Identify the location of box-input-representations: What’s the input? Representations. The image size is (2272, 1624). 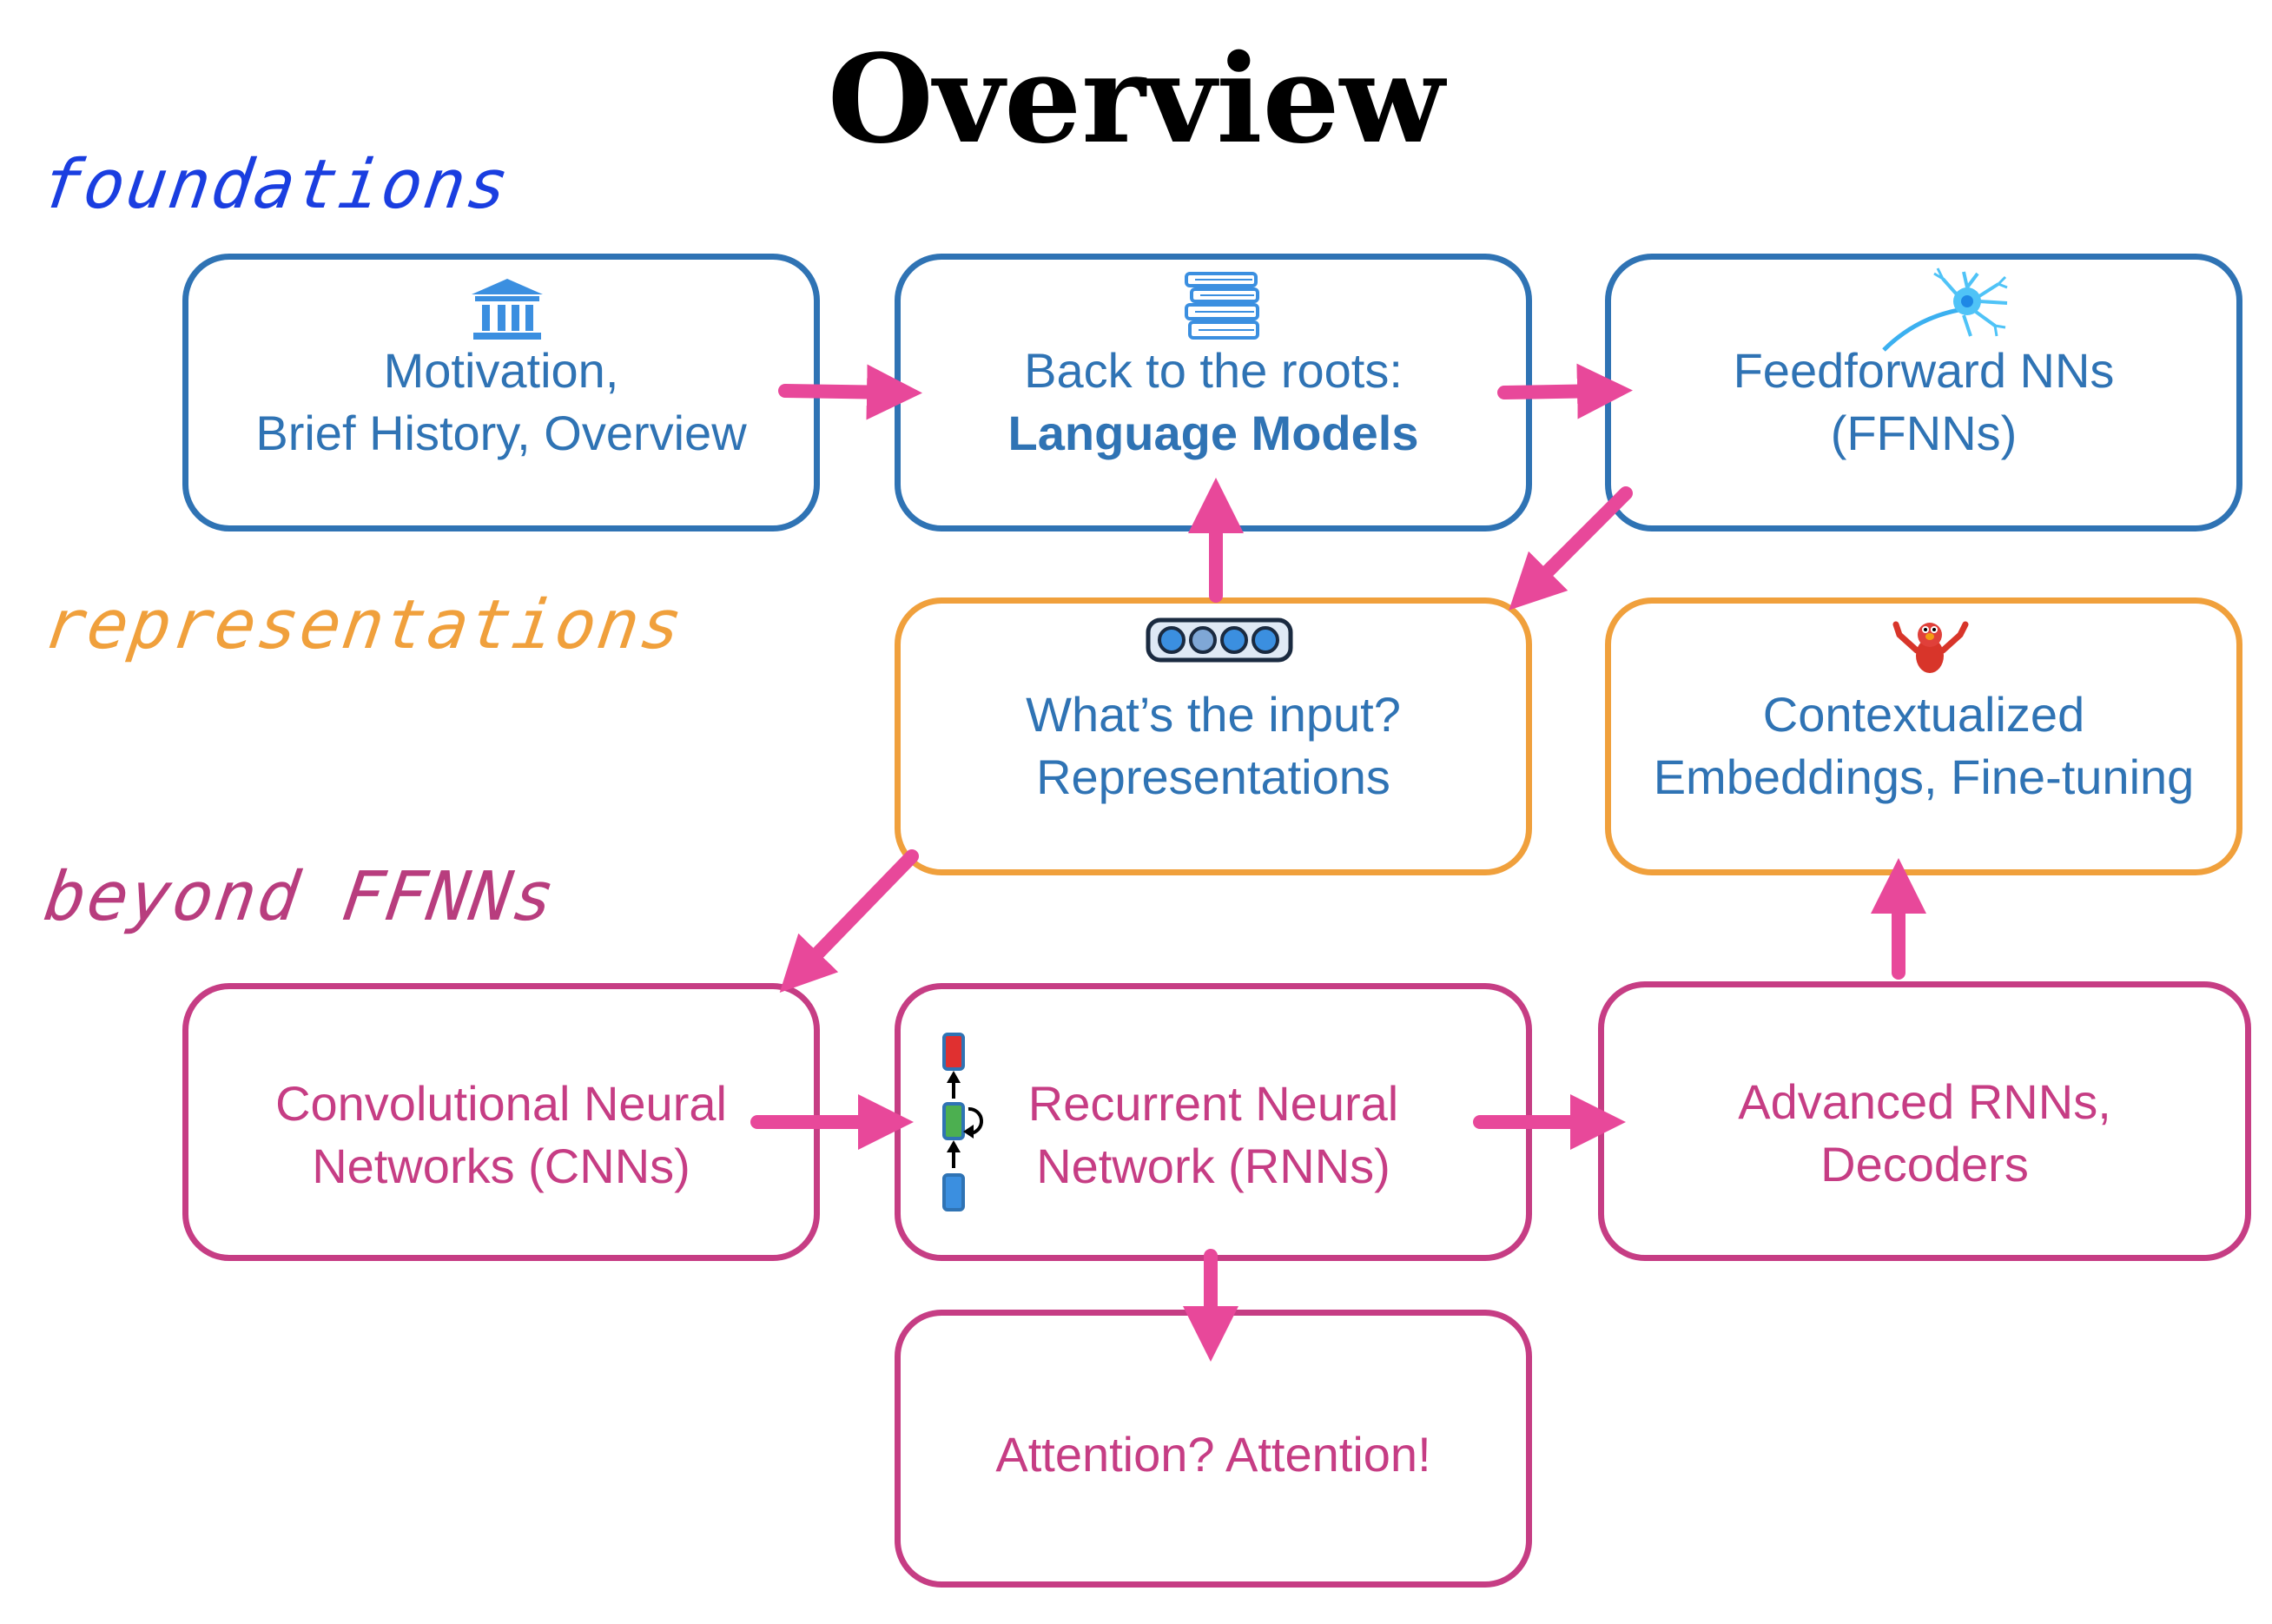
(1213, 736).